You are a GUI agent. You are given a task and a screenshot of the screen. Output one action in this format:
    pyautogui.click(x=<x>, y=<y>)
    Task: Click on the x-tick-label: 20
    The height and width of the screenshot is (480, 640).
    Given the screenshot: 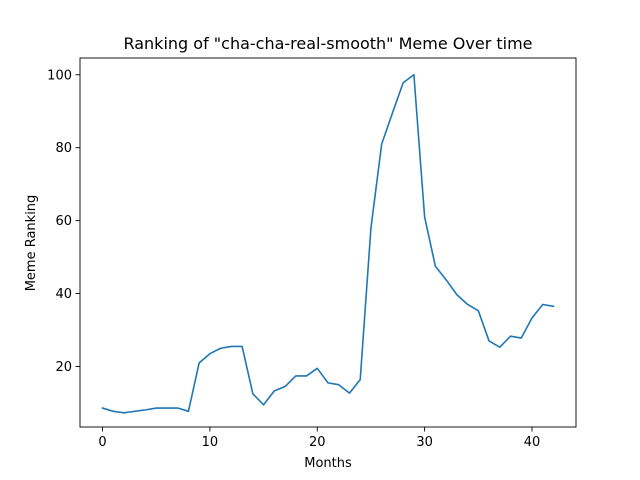 What is the action you would take?
    pyautogui.click(x=317, y=442)
    